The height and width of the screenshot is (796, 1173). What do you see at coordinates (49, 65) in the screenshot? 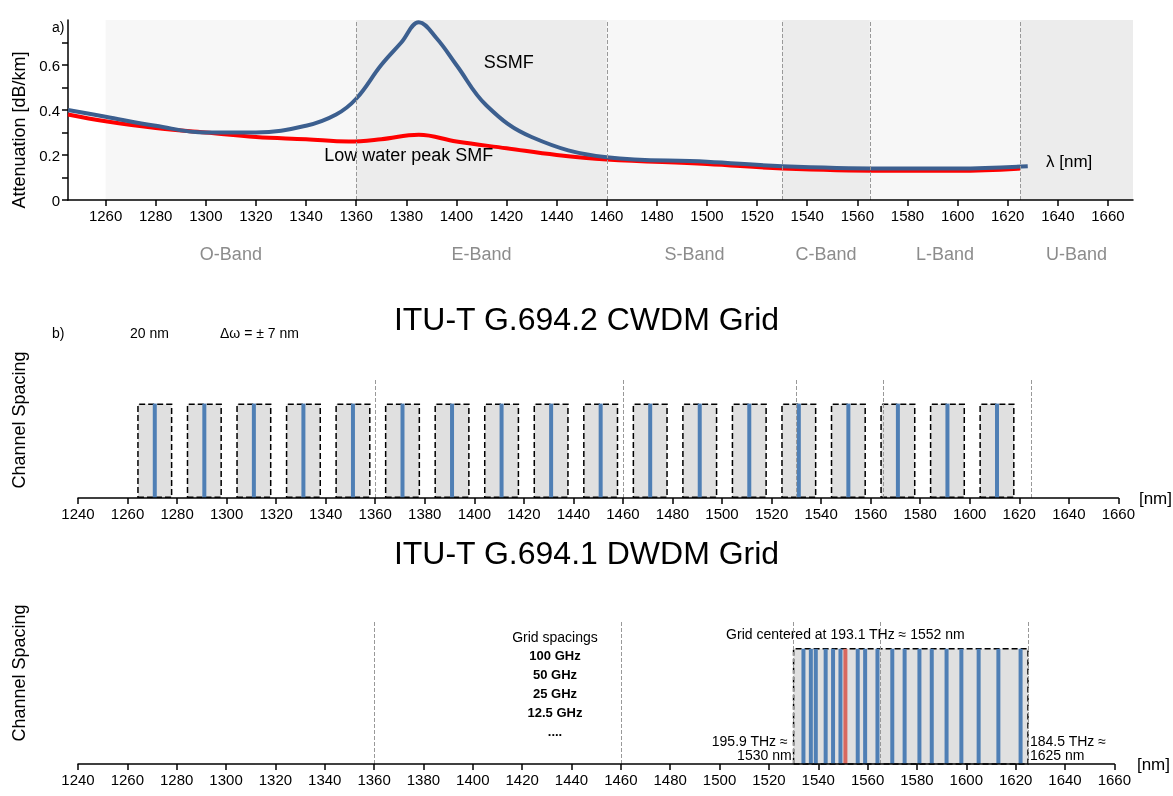
I see `y-tick-label: 0.6` at bounding box center [49, 65].